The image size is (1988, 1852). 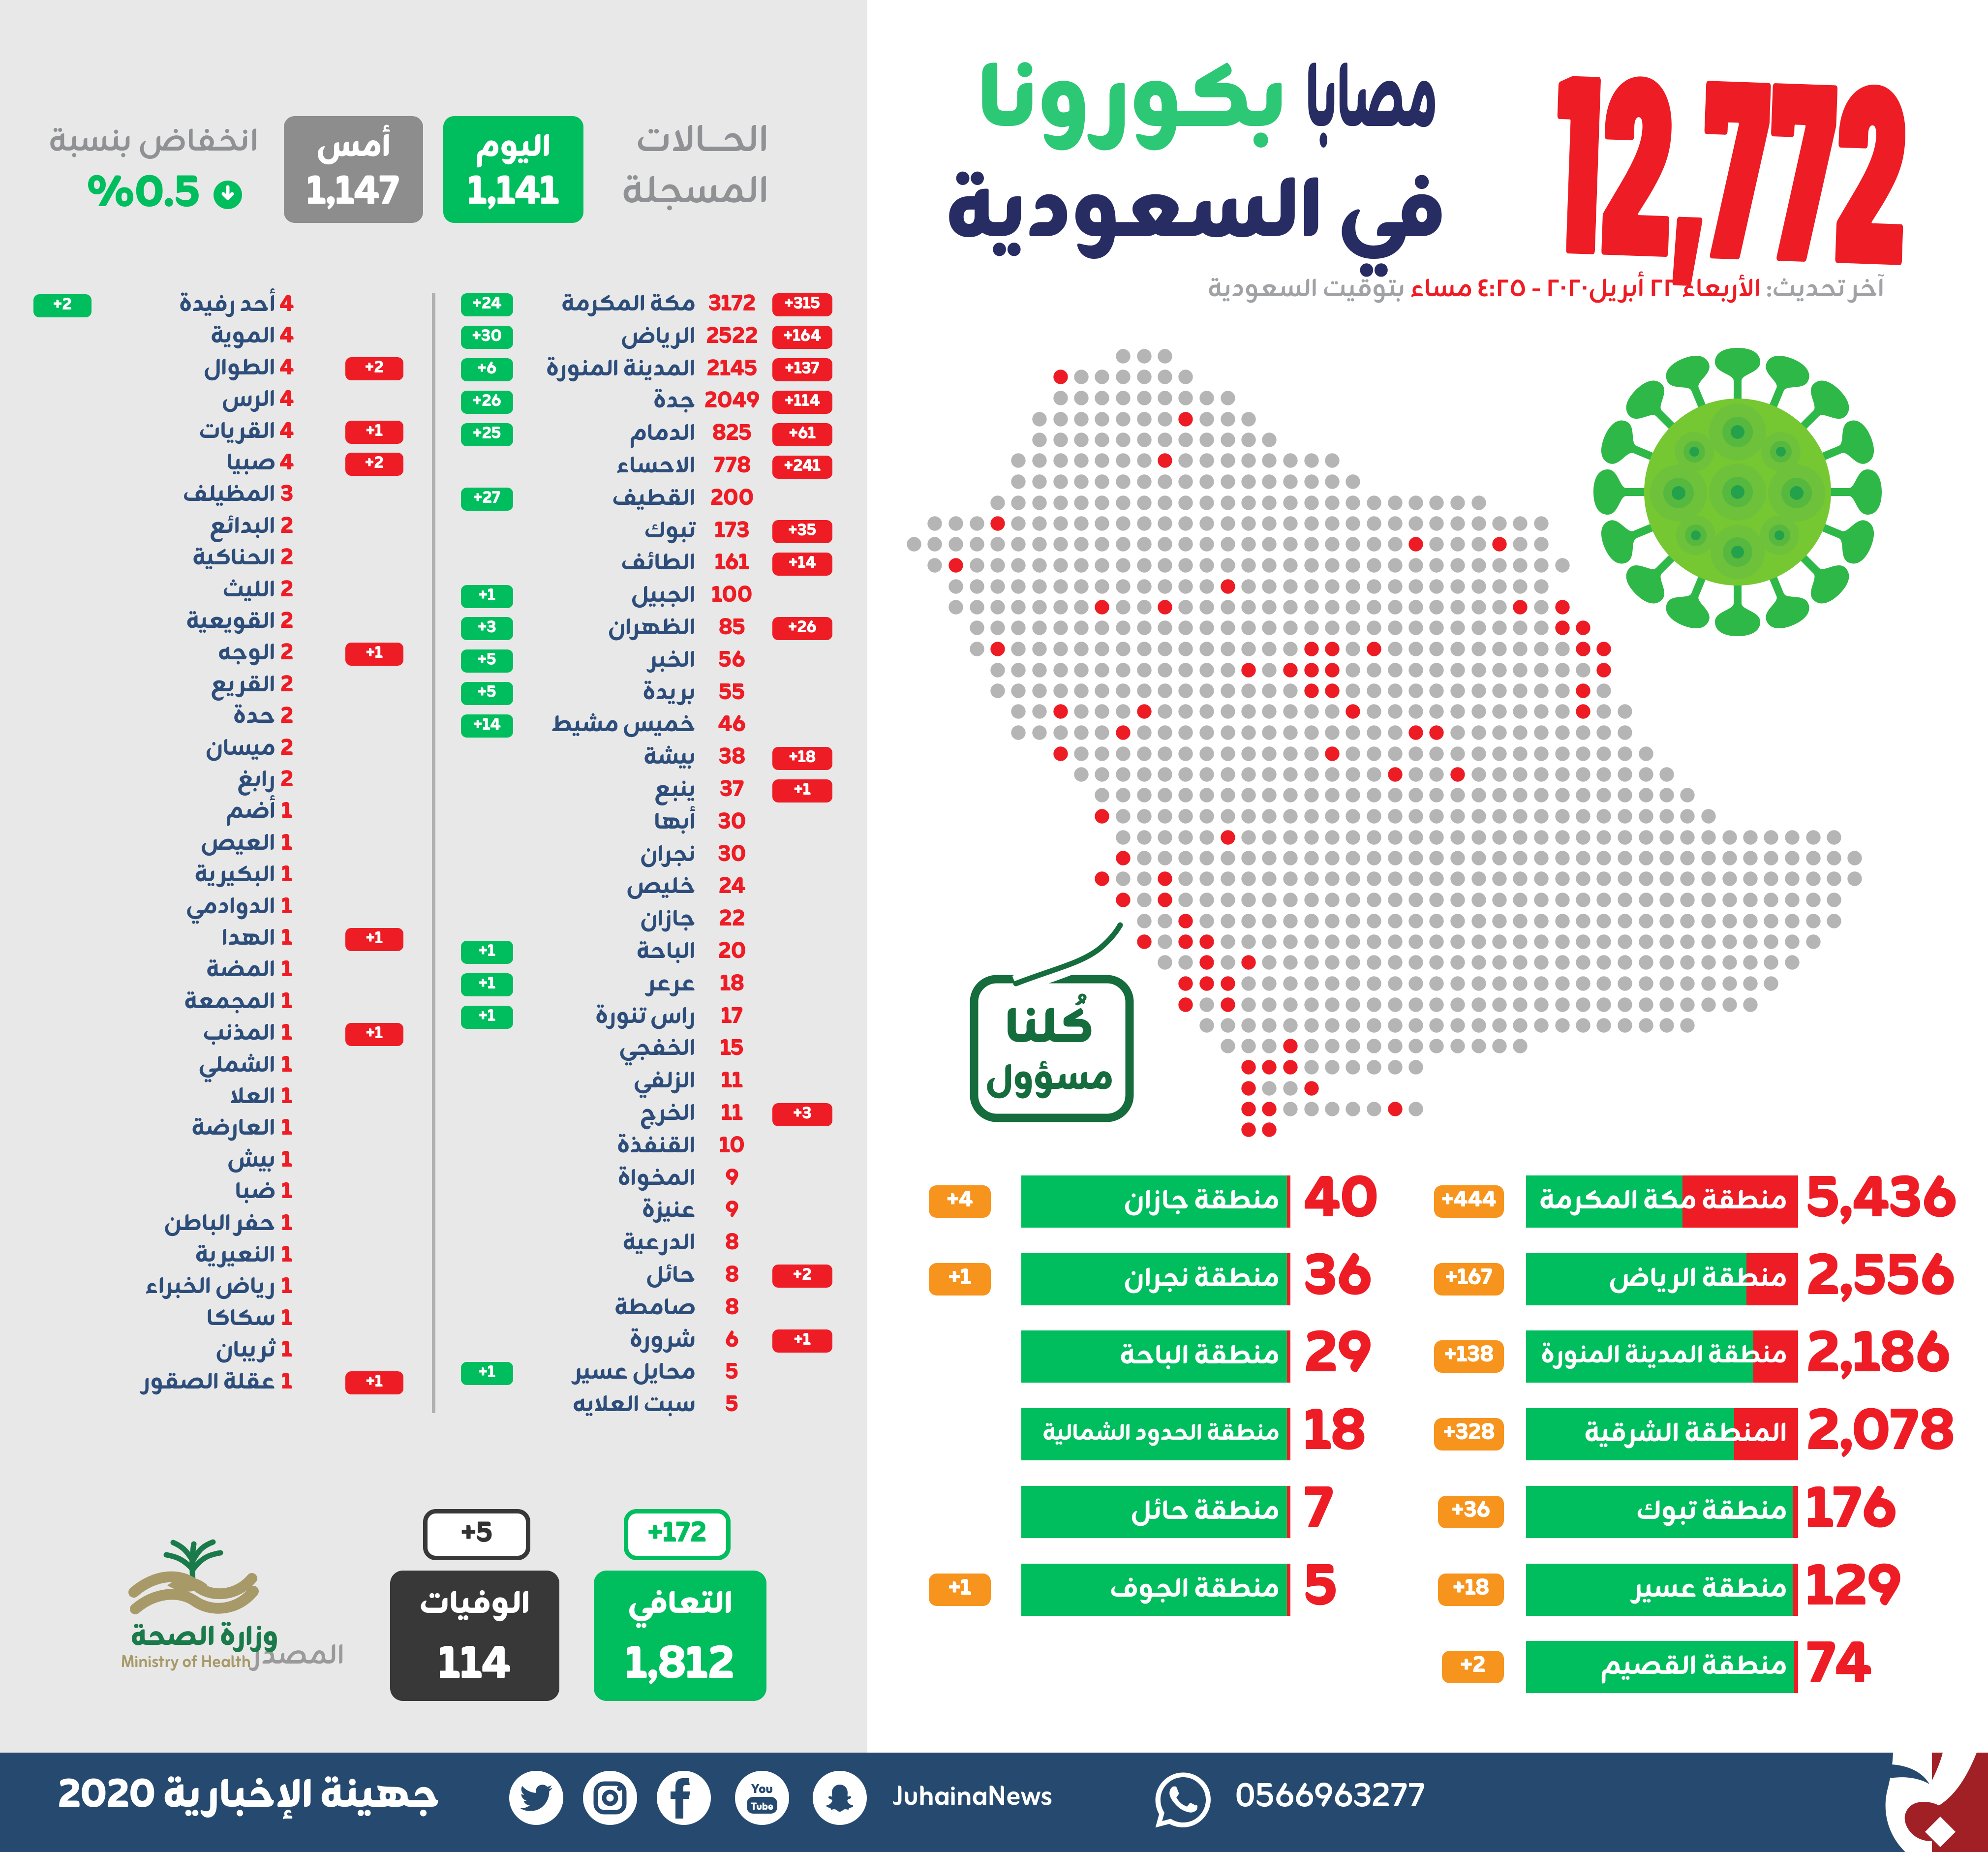 I want to click on svg-text: Tube, so click(x=762, y=1808).